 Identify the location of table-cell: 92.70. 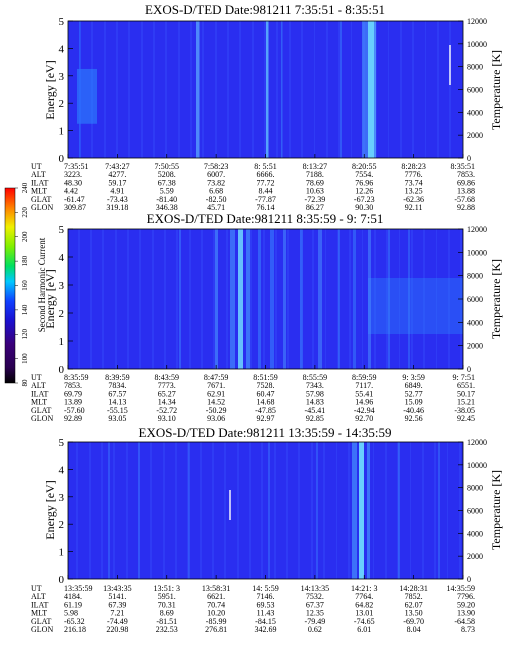
(364, 418).